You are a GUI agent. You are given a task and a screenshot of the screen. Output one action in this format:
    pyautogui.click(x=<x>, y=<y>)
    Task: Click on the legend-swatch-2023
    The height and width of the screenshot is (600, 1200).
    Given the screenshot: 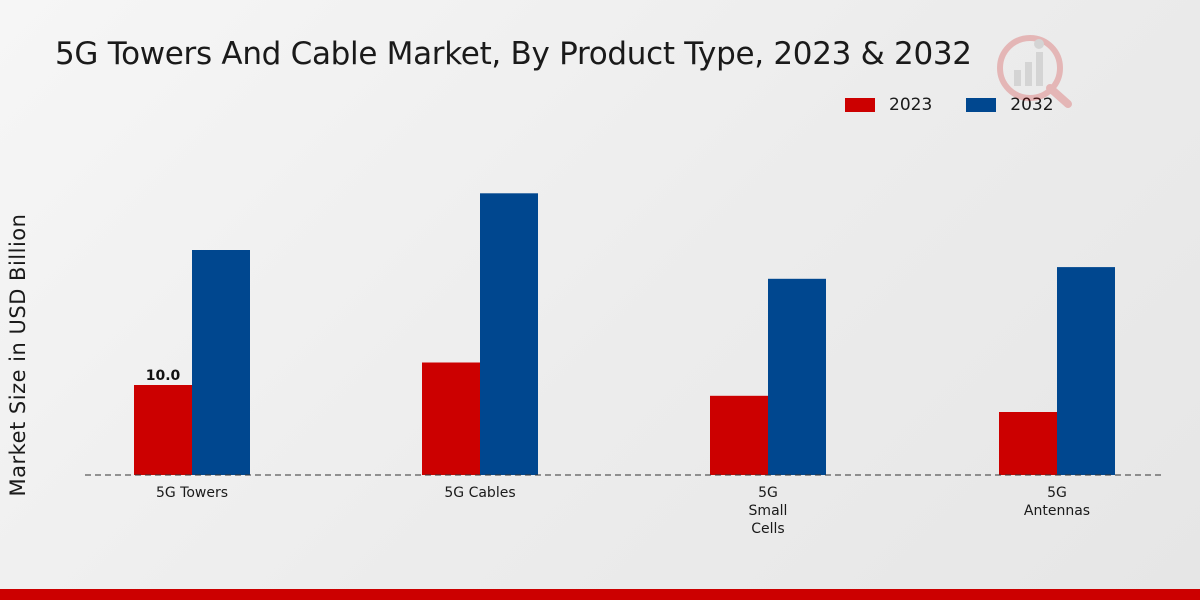 What is the action you would take?
    pyautogui.click(x=860, y=105)
    